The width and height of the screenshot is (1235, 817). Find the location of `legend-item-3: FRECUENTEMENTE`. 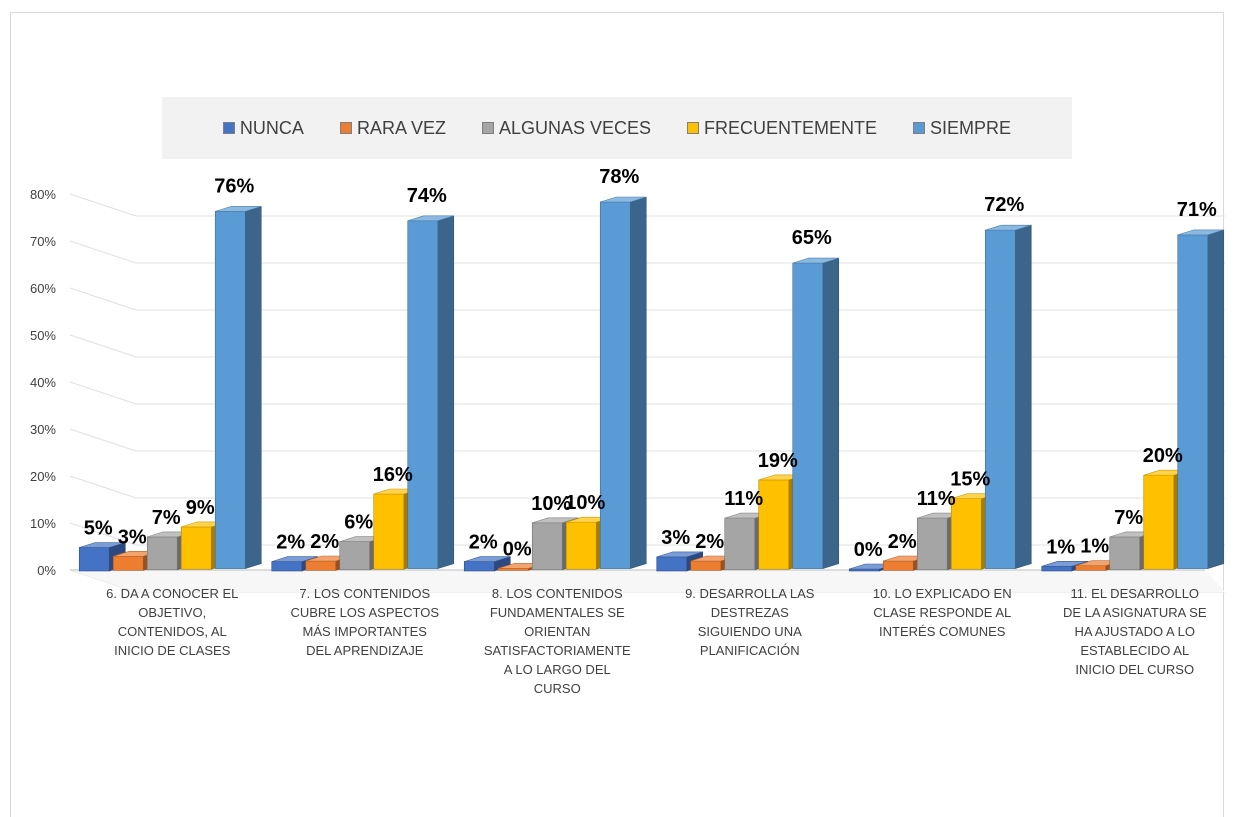

legend-item-3: FRECUENTEMENTE is located at coordinates (782, 128).